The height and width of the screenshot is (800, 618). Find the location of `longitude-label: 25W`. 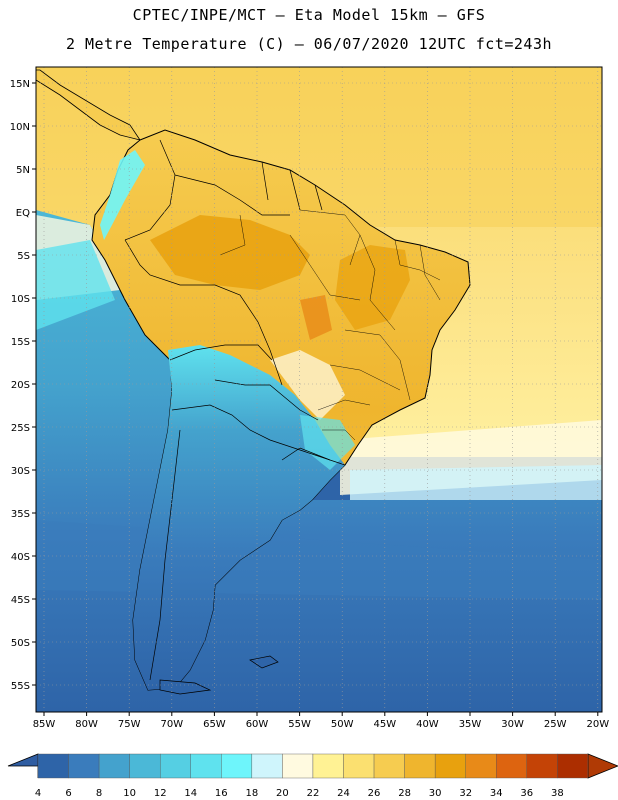

longitude-label: 25W is located at coordinates (555, 724).